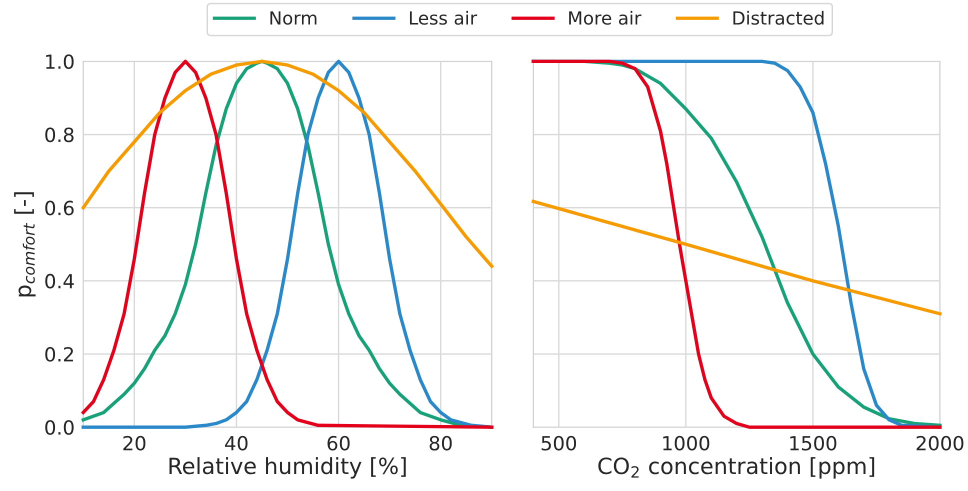 This screenshot has height=491, width=968. Describe the element at coordinates (940, 443) in the screenshot. I see `x-tick-label: 2000` at that location.